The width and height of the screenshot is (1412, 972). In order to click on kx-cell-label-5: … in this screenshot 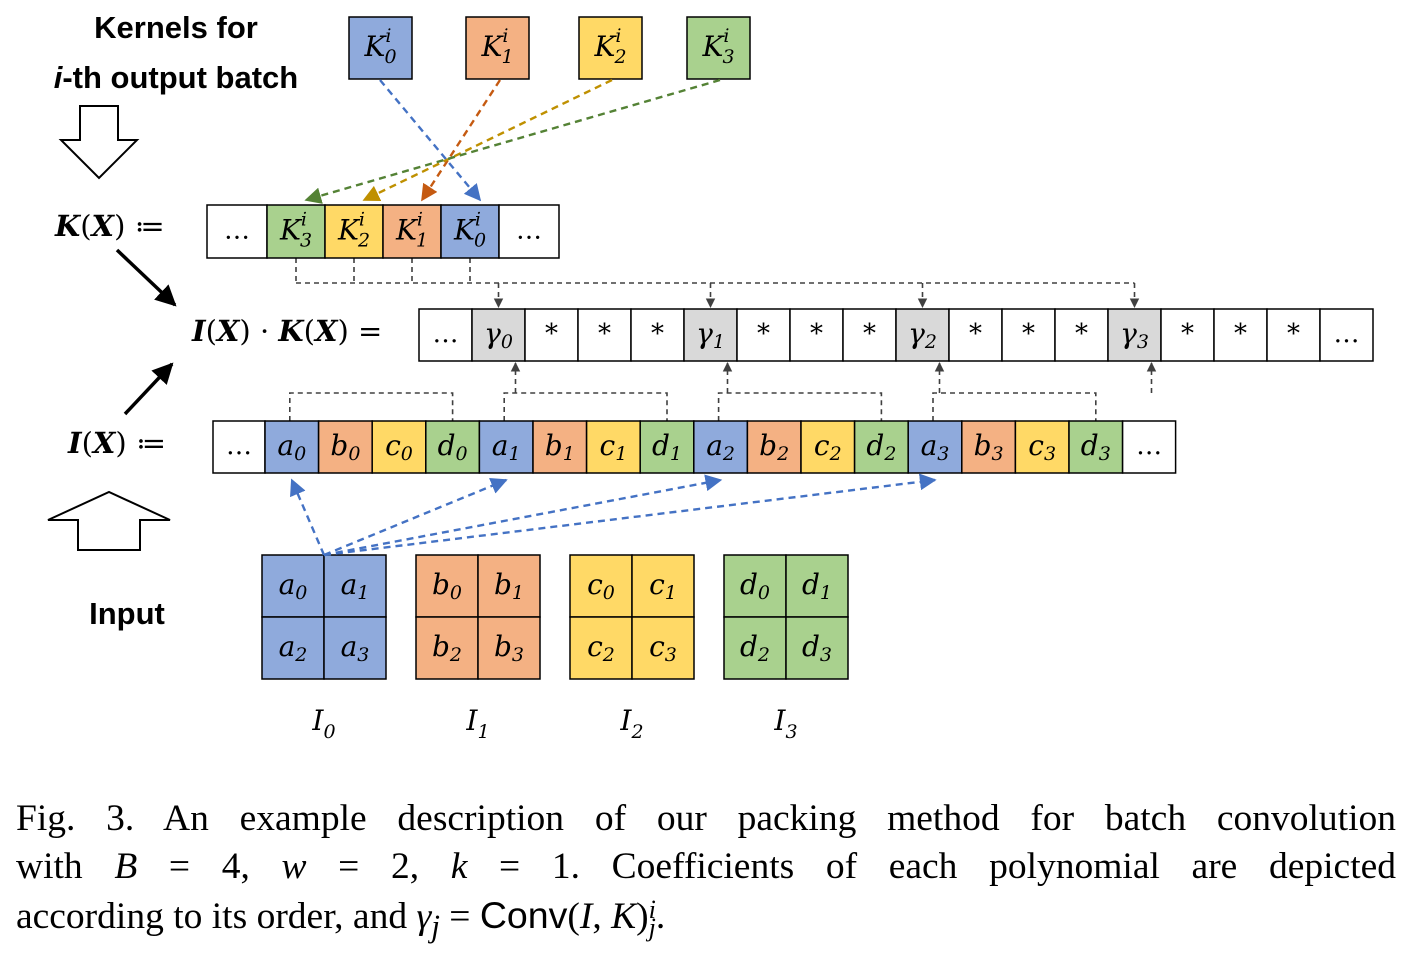, I will do `click(529, 231)`.